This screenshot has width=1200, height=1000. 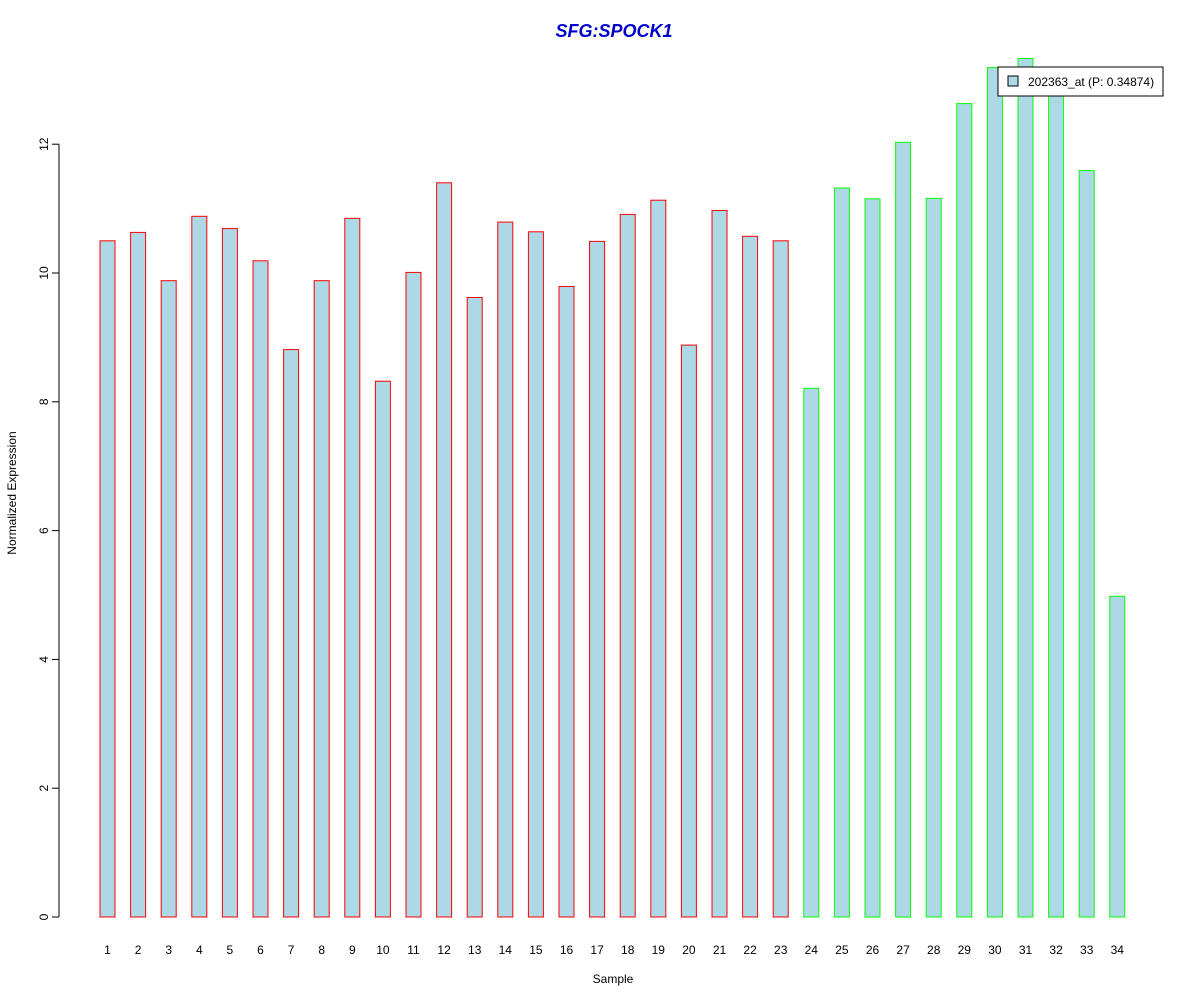 What do you see at coordinates (536, 950) in the screenshot?
I see `x-tick-label: 15` at bounding box center [536, 950].